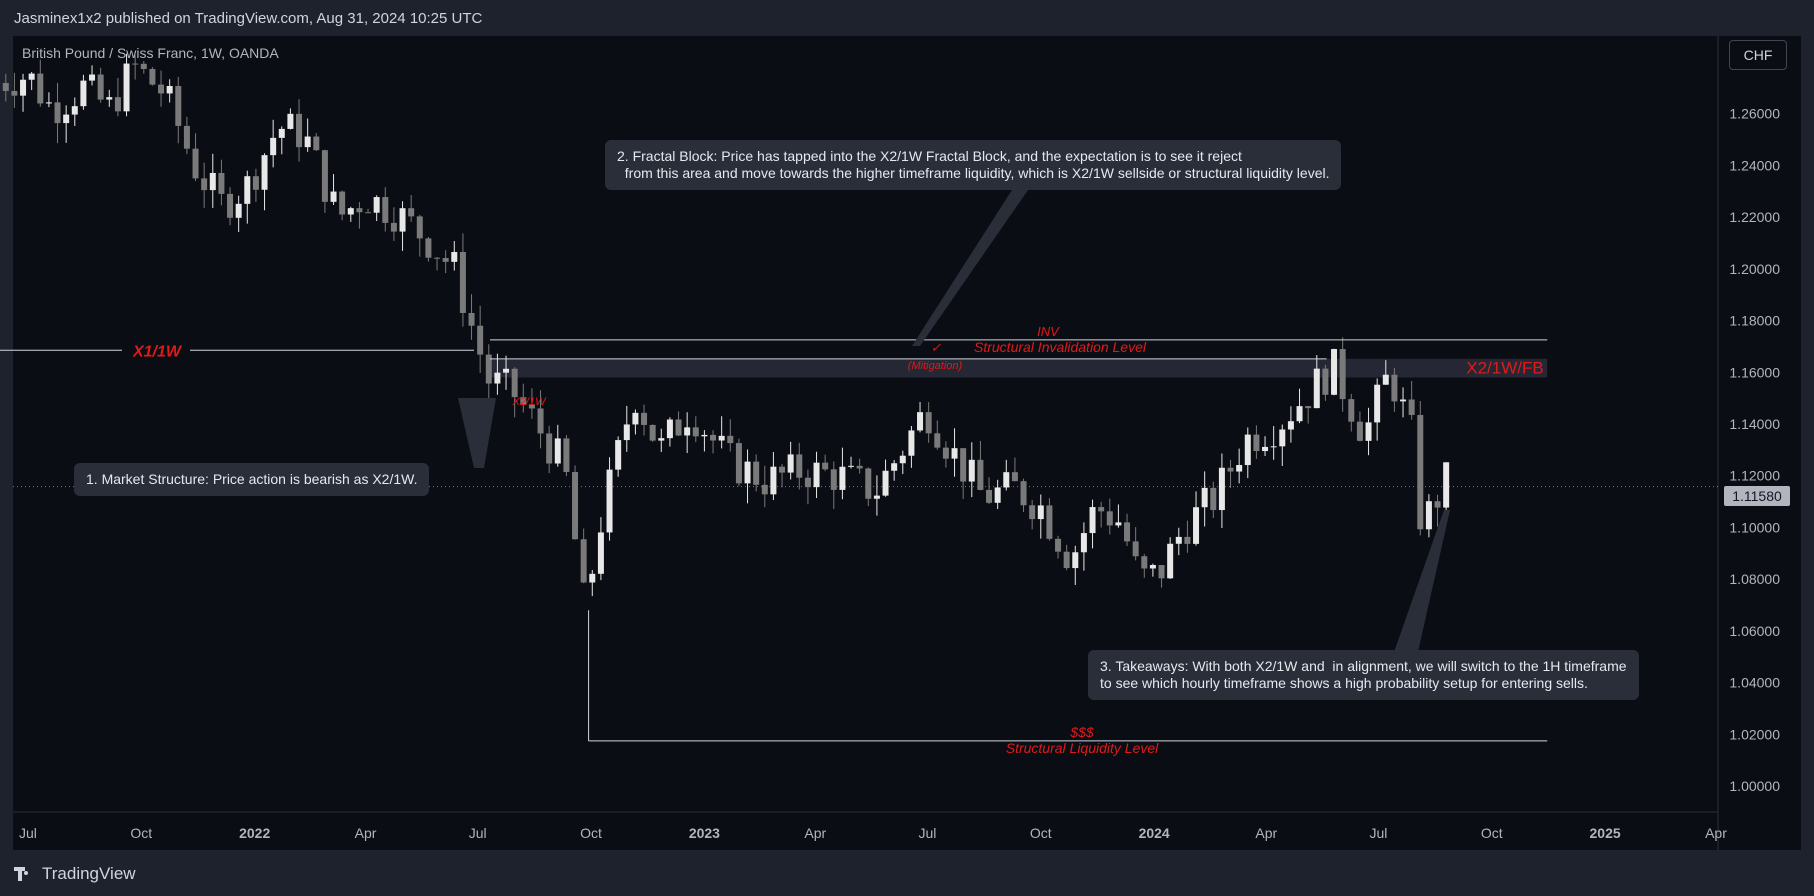 This screenshot has width=1814, height=896. I want to click on x-tick-label: 2023, so click(704, 833).